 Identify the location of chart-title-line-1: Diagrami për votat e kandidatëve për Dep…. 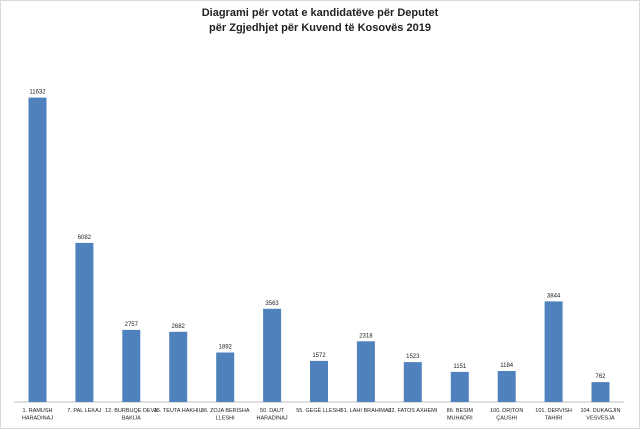
(320, 13).